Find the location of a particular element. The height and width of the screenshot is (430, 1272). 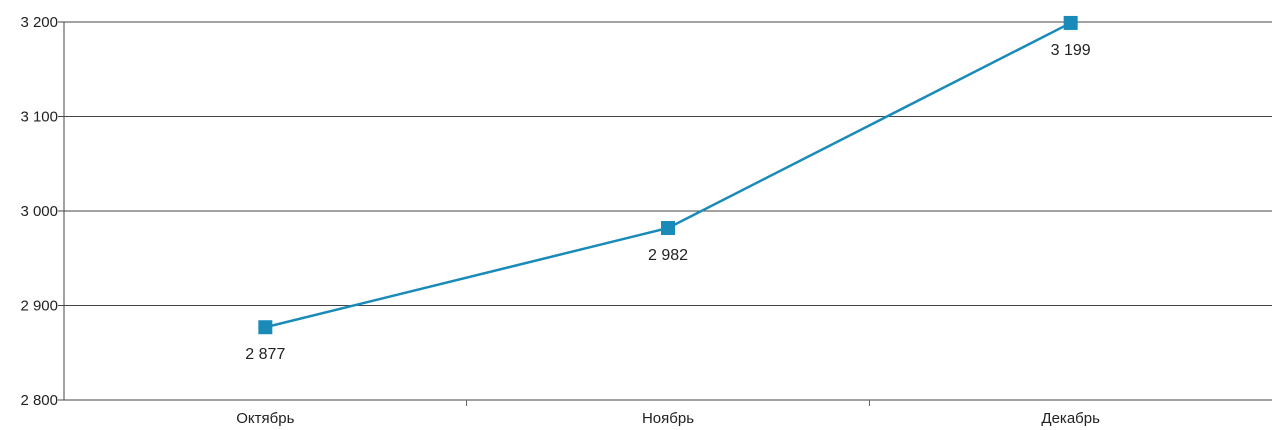

y-axis-tick-labels: 2 800 2 900 3 000 3 100 3 200 is located at coordinates (39, 211).